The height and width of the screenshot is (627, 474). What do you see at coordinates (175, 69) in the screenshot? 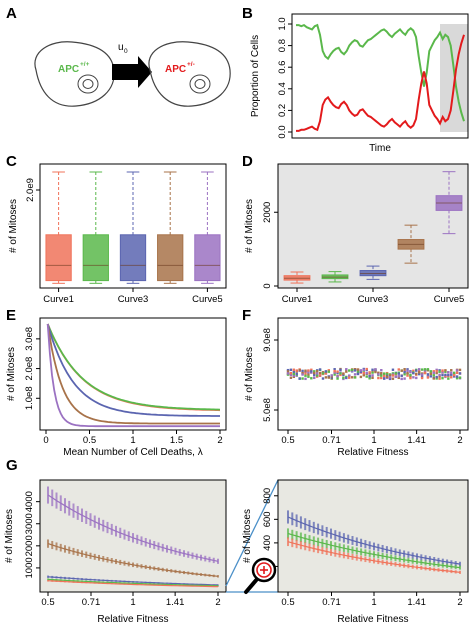
I see `cell-right-label: APC` at bounding box center [175, 69].